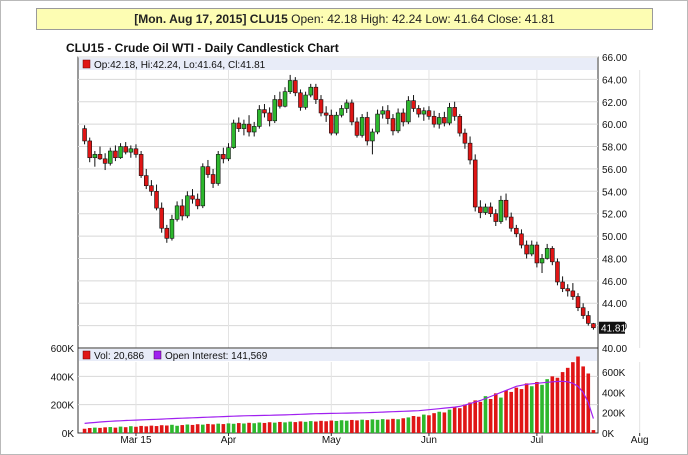 The image size is (688, 455). Describe the element at coordinates (68, 434) in the screenshot. I see `volume-tick-label: 0K` at that location.